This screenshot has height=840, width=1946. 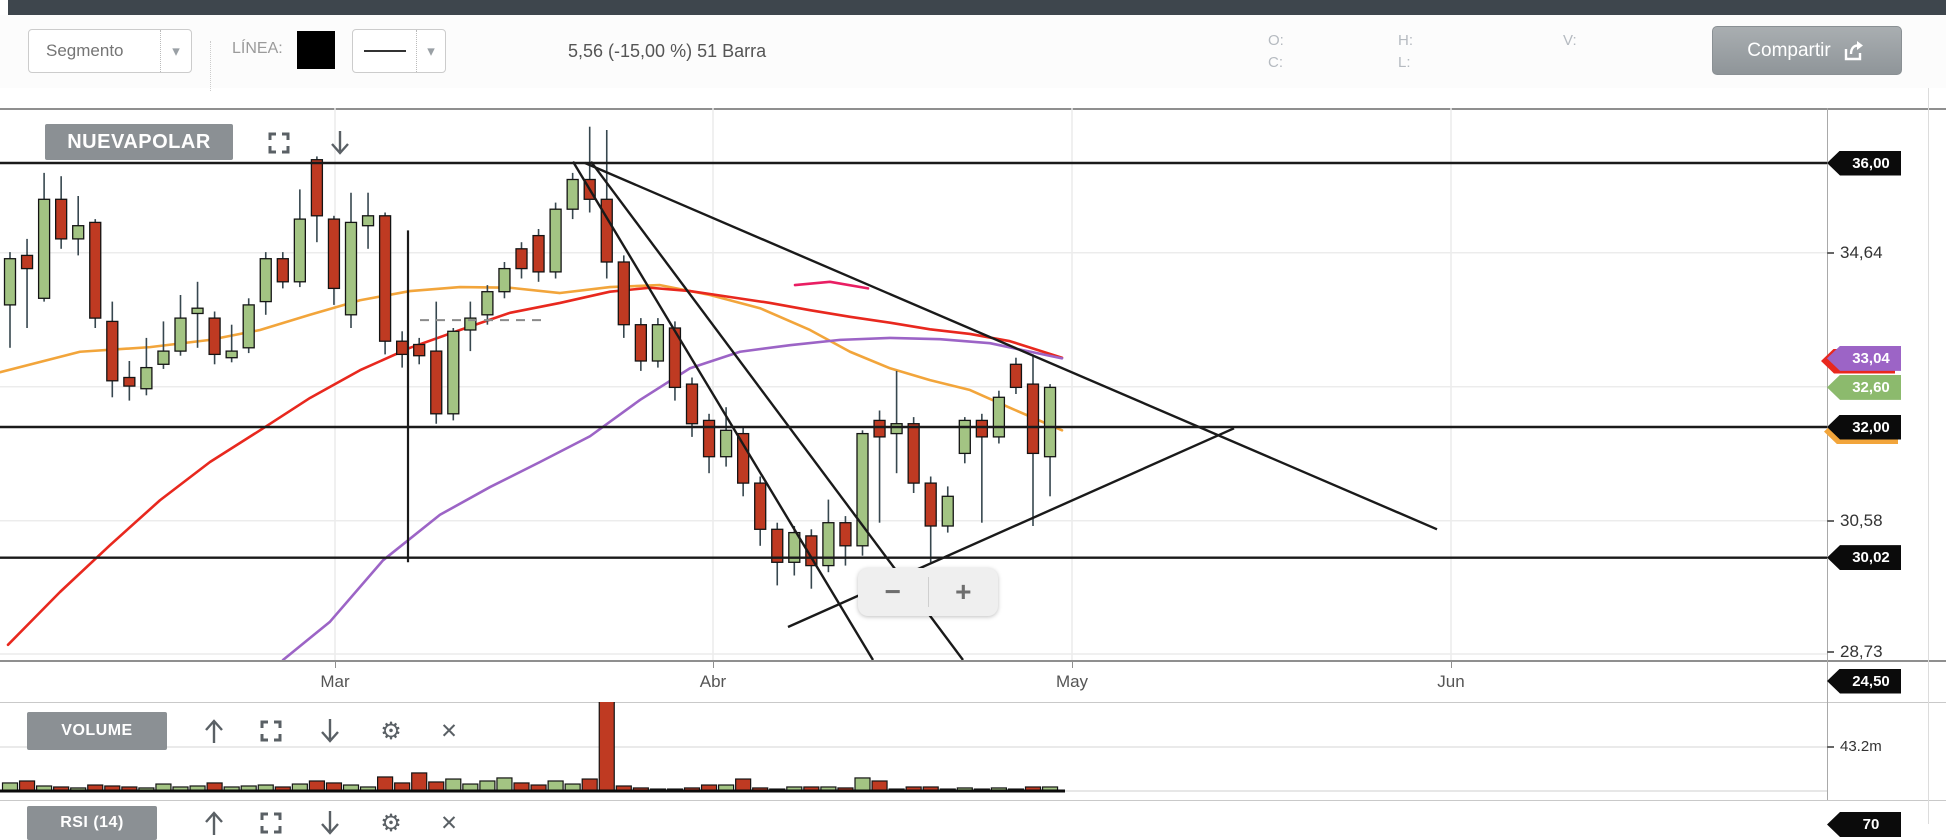 I want to click on month-label: Abr, so click(x=713, y=681).